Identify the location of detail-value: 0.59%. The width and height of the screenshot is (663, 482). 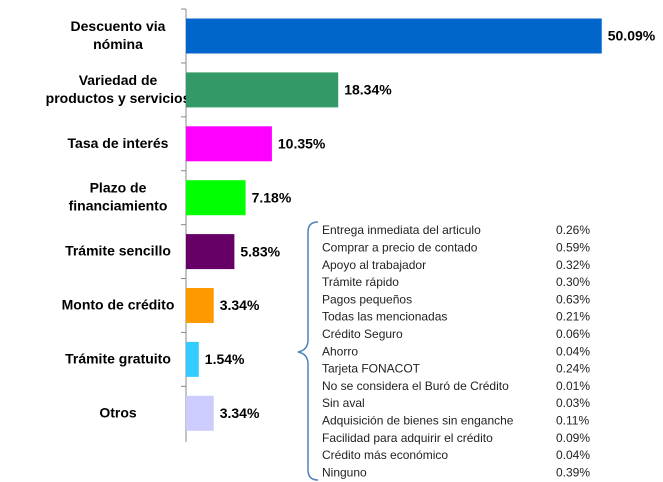
(573, 247).